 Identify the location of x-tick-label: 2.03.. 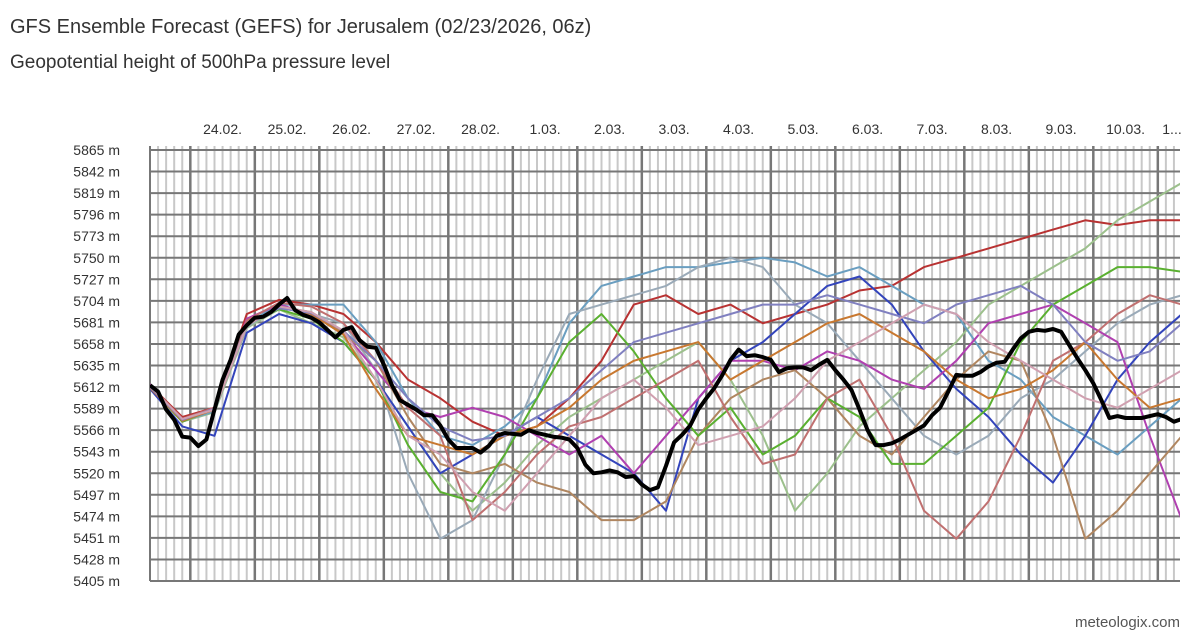
(609, 129).